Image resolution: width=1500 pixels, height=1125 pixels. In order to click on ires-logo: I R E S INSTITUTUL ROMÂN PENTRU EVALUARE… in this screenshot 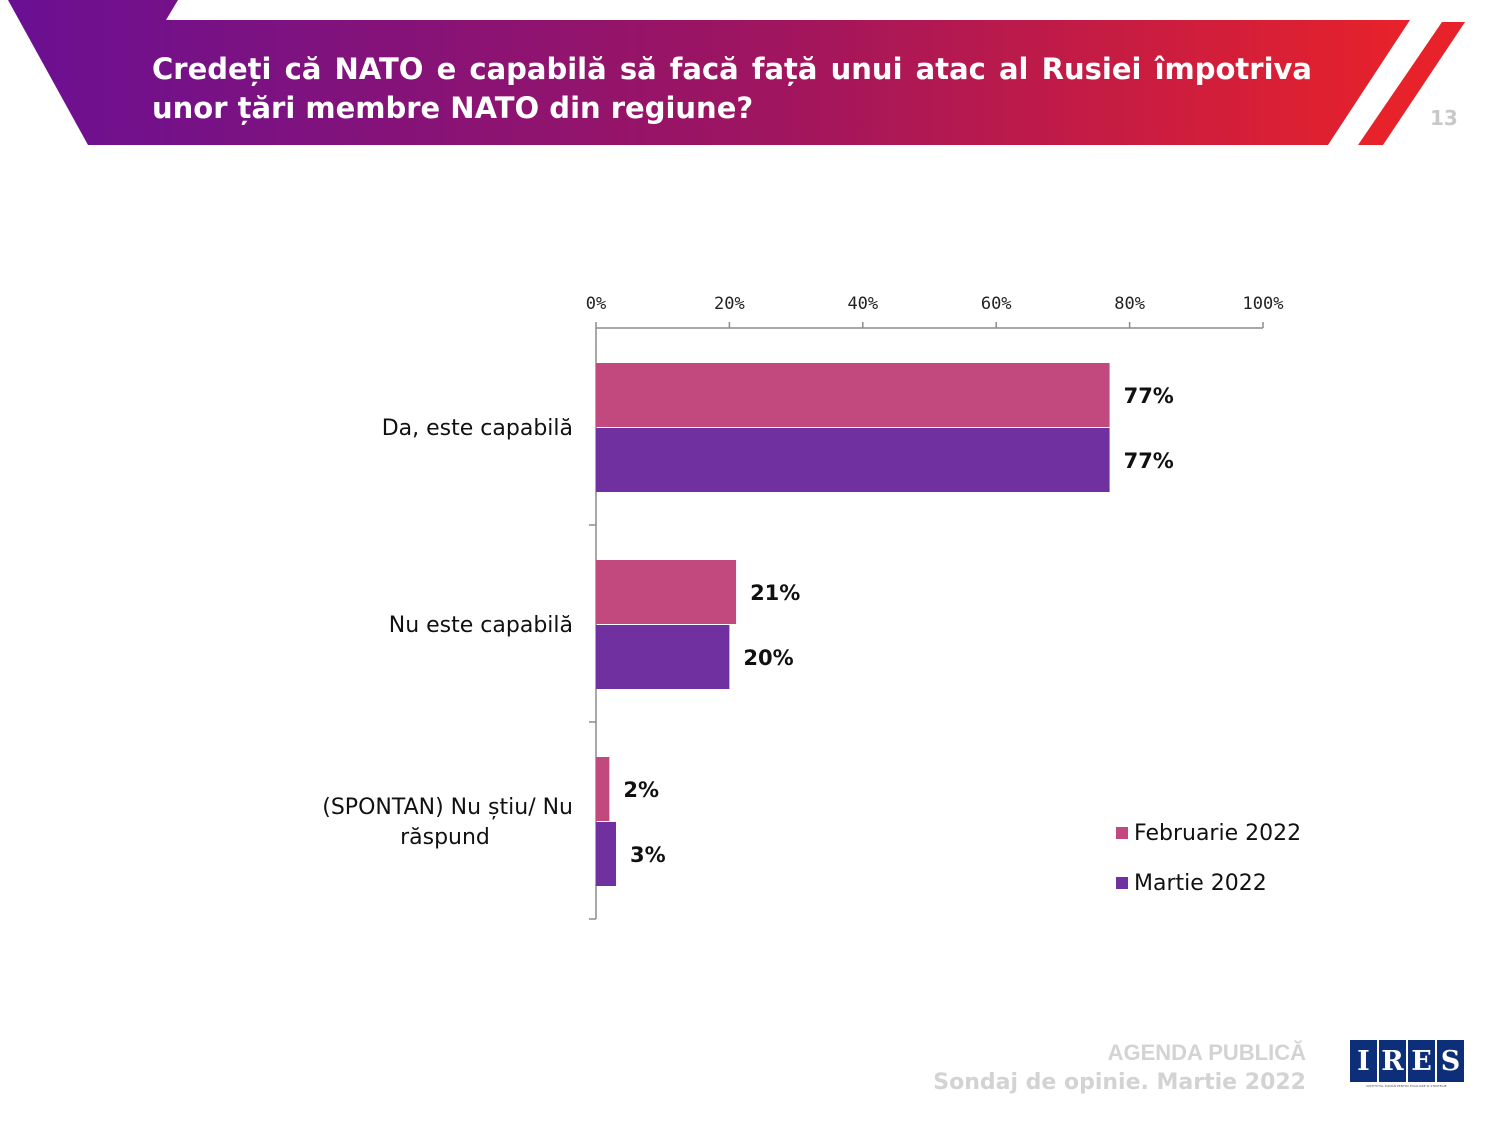, I will do `click(1407, 1065)`.